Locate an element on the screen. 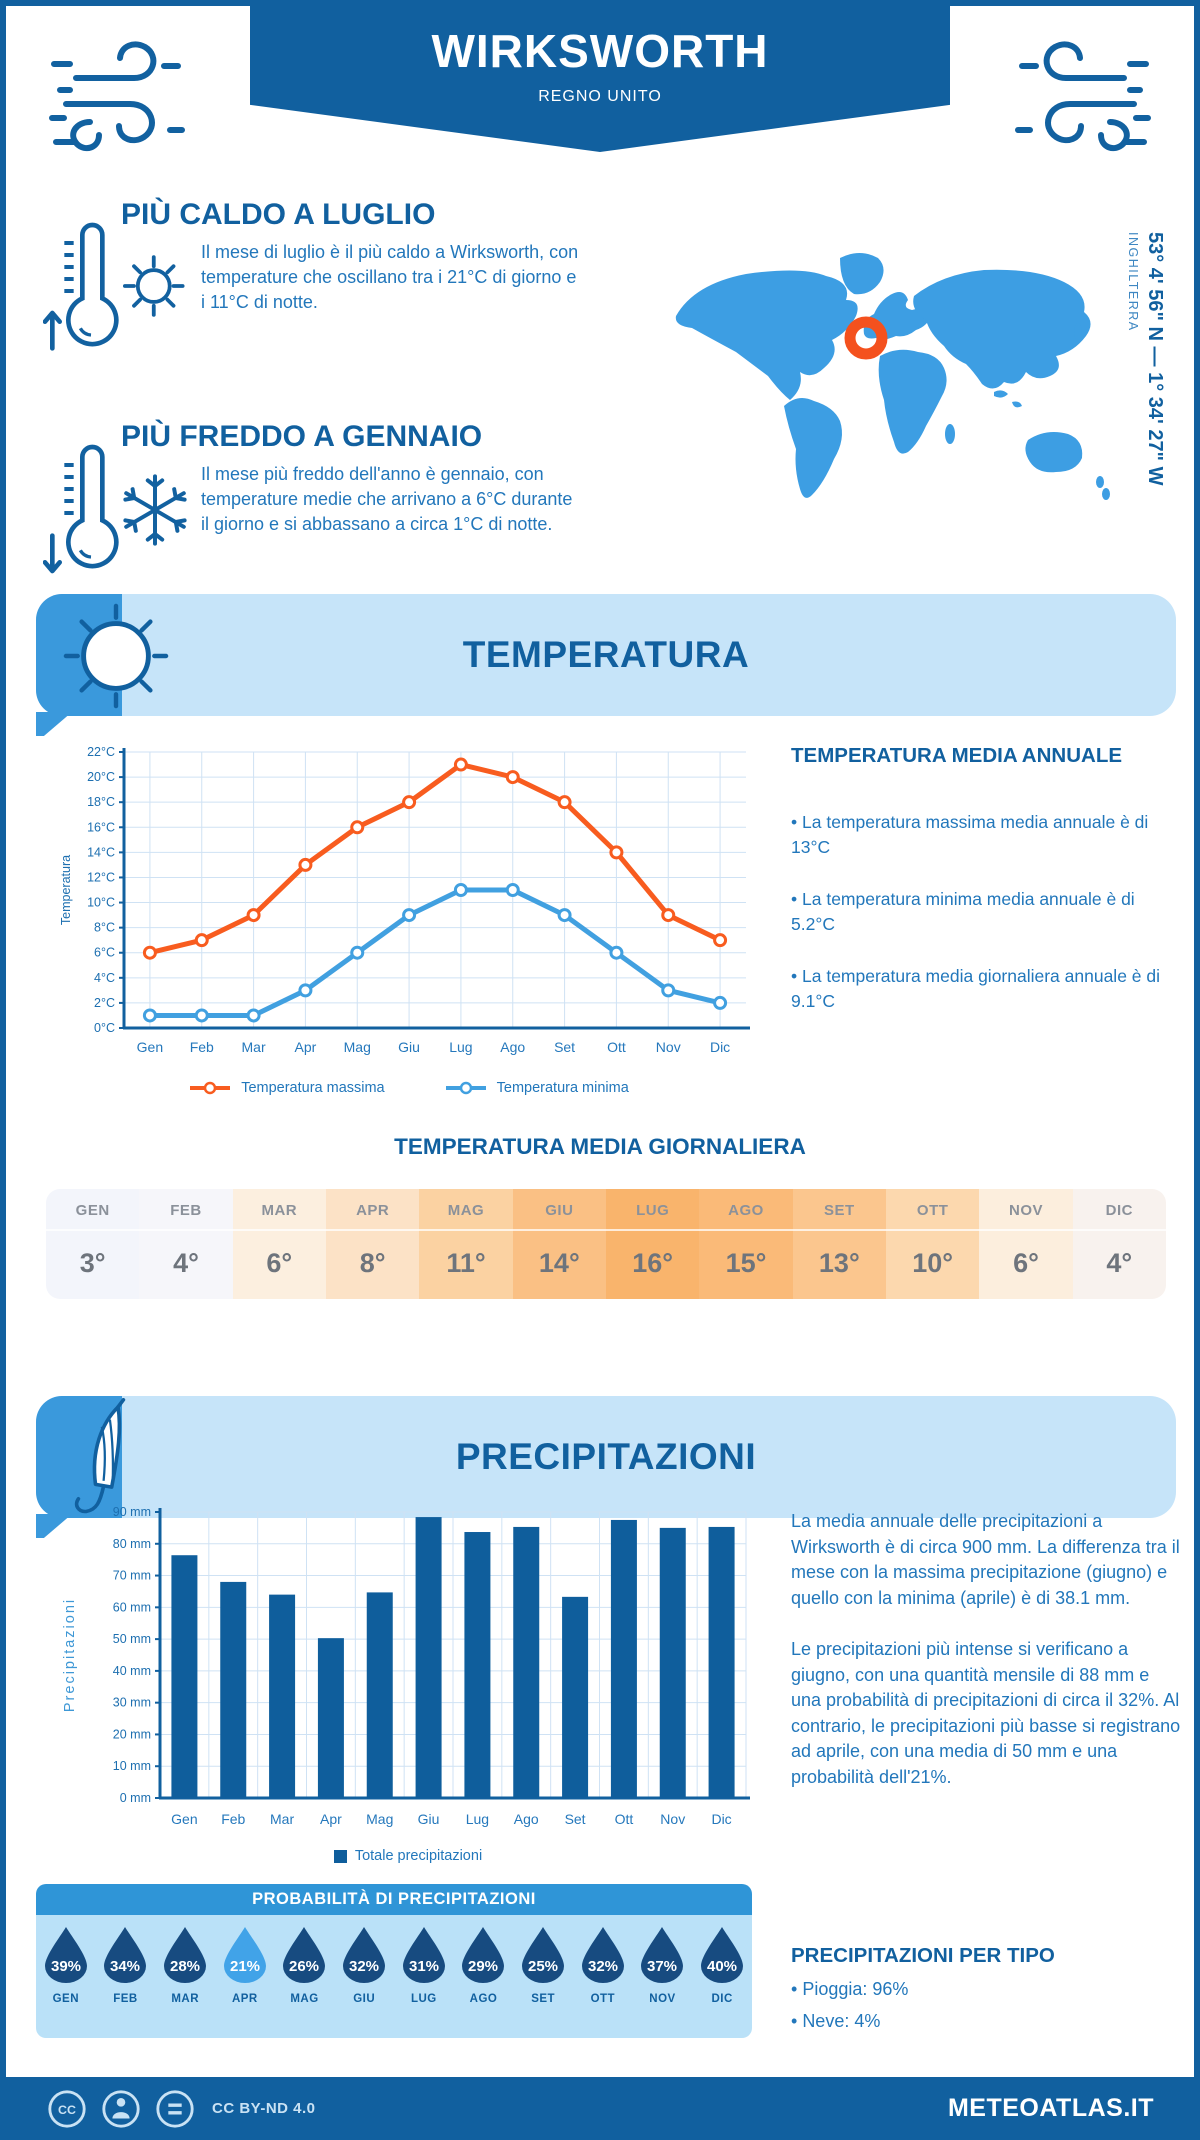  droplet-icon: 40% is located at coordinates (722, 1955).